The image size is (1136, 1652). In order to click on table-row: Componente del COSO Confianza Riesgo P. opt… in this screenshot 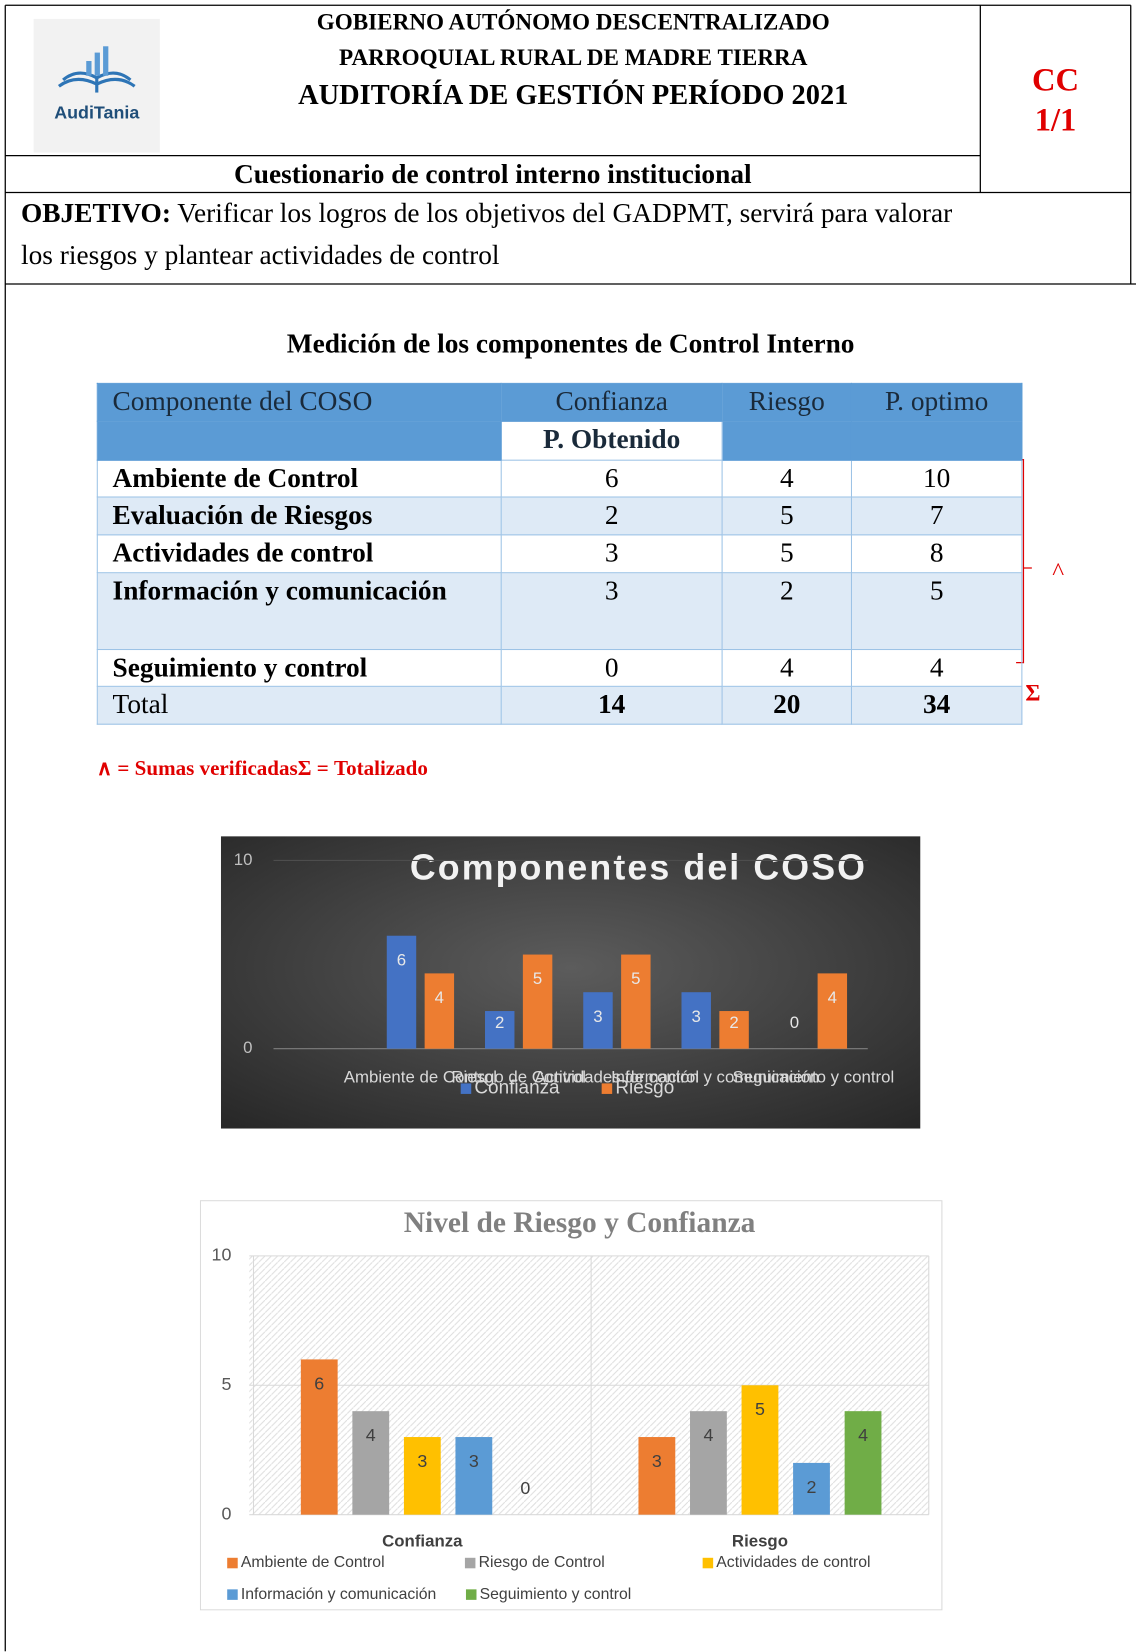, I will do `click(559, 402)`.